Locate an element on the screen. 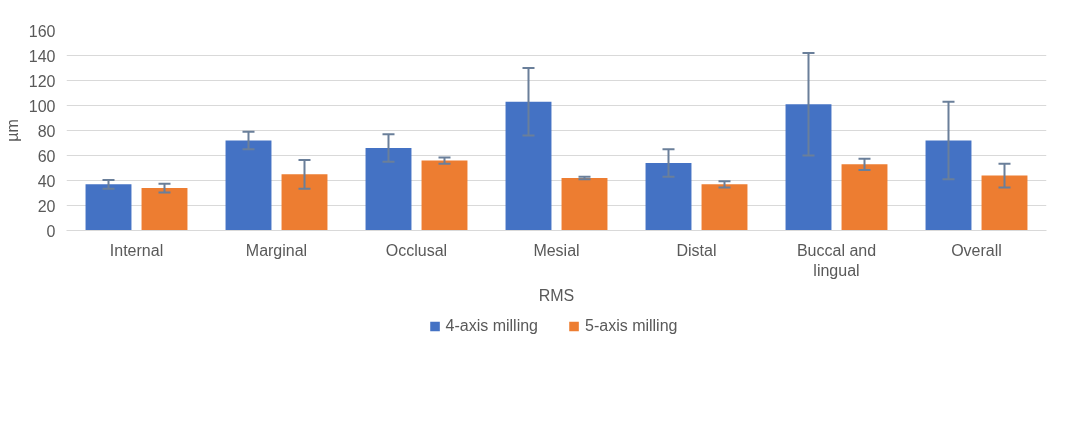 The width and height of the screenshot is (1090, 421). y-tick-label: 40 is located at coordinates (46, 181).